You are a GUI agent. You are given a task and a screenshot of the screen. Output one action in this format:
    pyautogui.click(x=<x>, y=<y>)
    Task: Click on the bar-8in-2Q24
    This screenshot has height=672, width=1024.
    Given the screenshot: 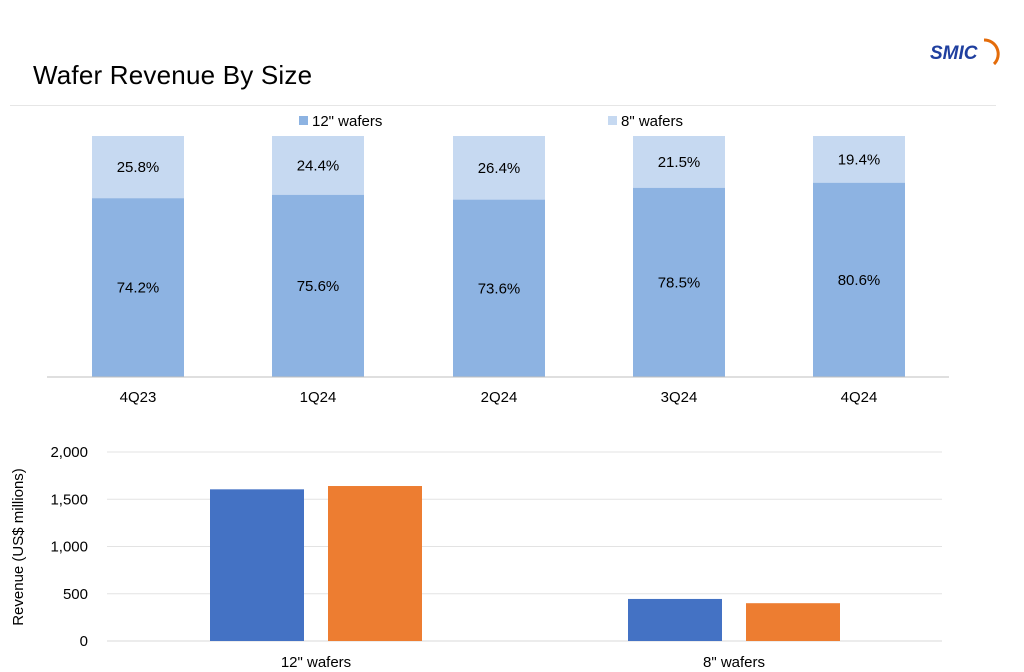 What is the action you would take?
    pyautogui.click(x=499, y=168)
    